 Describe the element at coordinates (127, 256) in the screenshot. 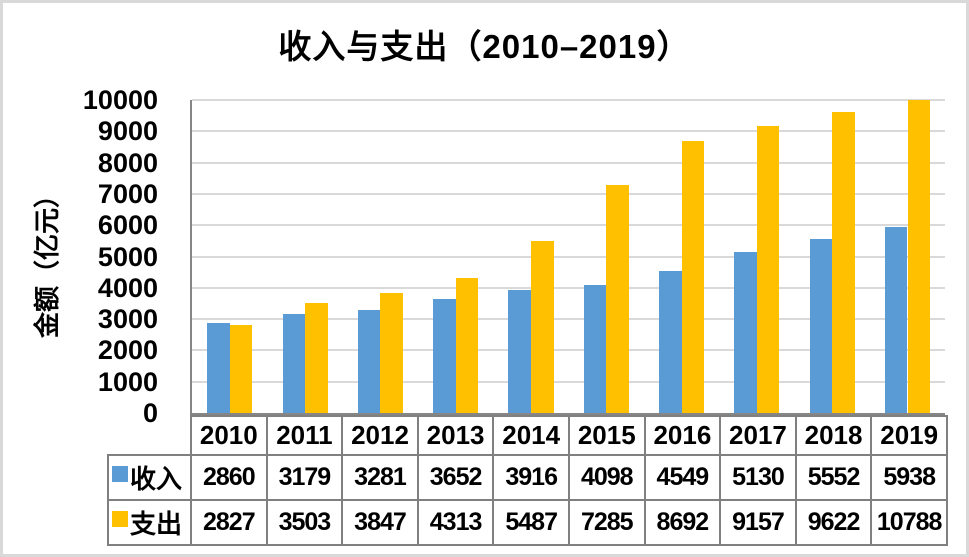

I see `y-tick-label: 5000` at that location.